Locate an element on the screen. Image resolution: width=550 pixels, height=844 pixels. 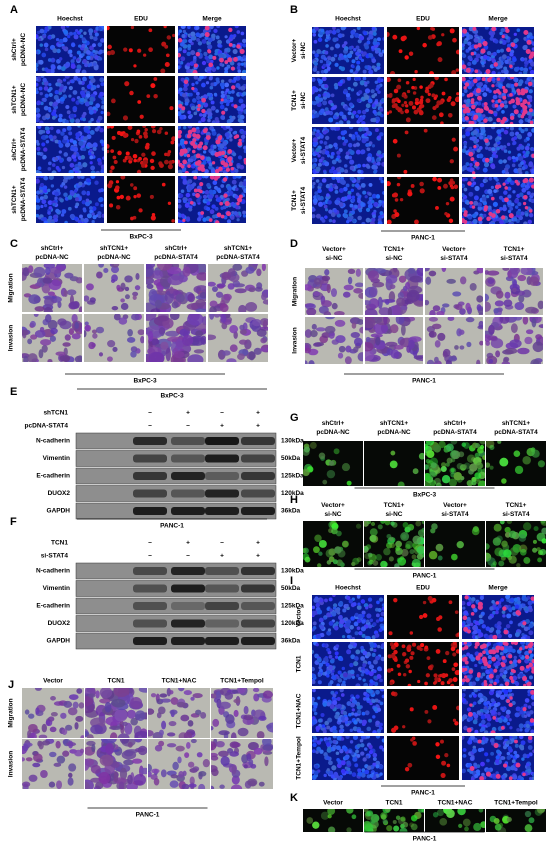
column-header: shCtrl+ is located at coordinates (52, 248).